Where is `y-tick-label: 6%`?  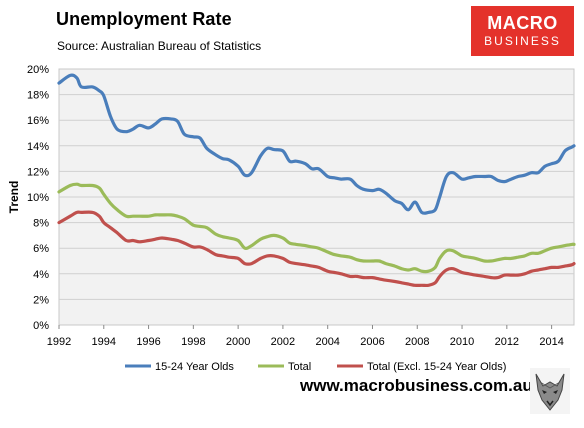 y-tick-label: 6% is located at coordinates (41, 249).